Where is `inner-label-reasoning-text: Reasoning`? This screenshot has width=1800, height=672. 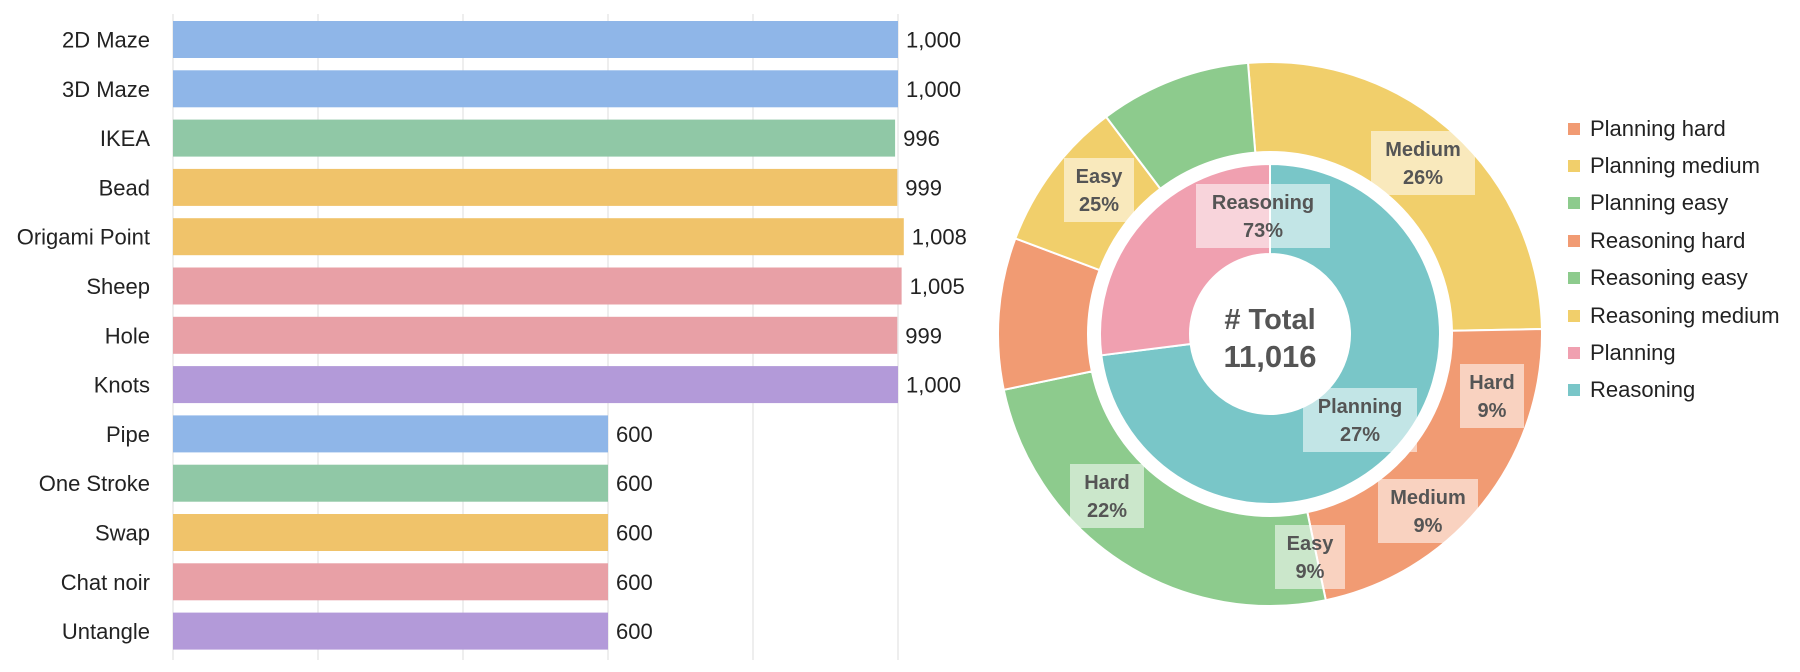 inner-label-reasoning-text: Reasoning is located at coordinates (1263, 203).